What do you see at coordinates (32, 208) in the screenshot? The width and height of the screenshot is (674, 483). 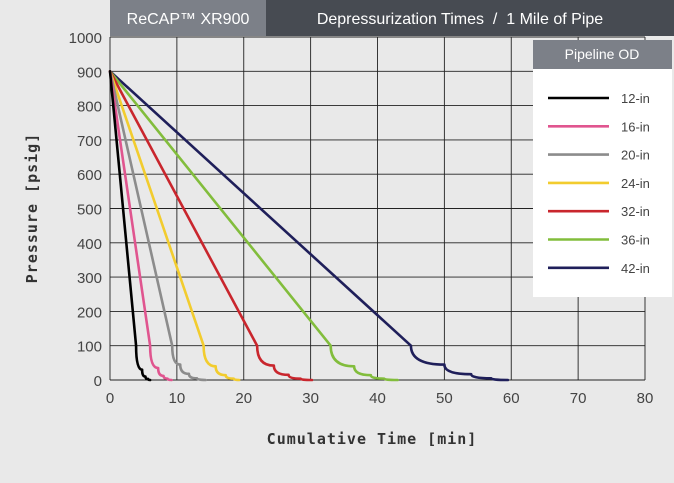 I see `y-axis-label: Pressure [psig]` at bounding box center [32, 208].